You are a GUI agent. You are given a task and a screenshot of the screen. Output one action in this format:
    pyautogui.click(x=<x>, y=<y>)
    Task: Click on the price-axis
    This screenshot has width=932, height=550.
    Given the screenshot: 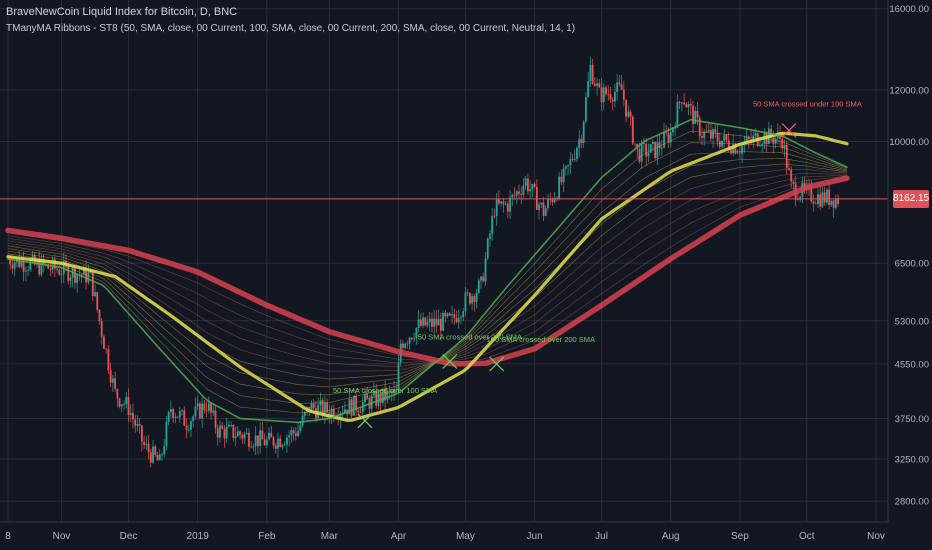 What is the action you would take?
    pyautogui.click(x=910, y=261)
    